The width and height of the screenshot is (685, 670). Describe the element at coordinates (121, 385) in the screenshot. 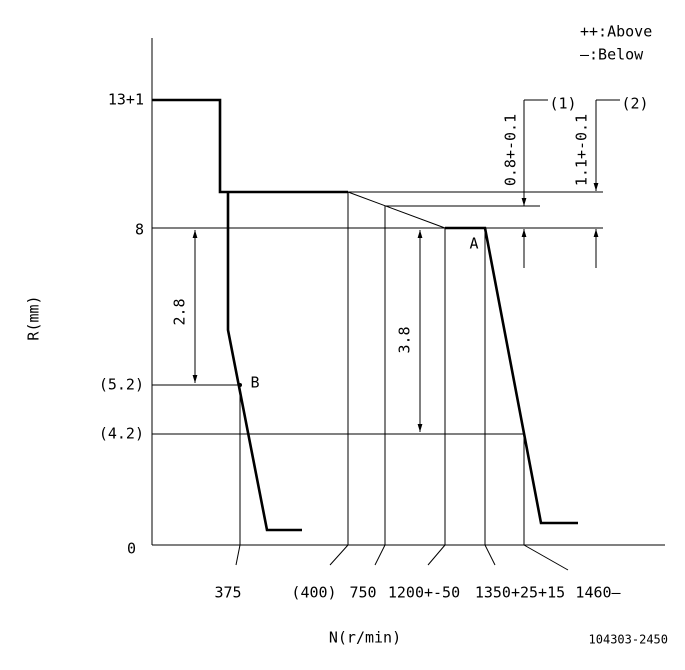

I see `y-label: (5.2)` at that location.